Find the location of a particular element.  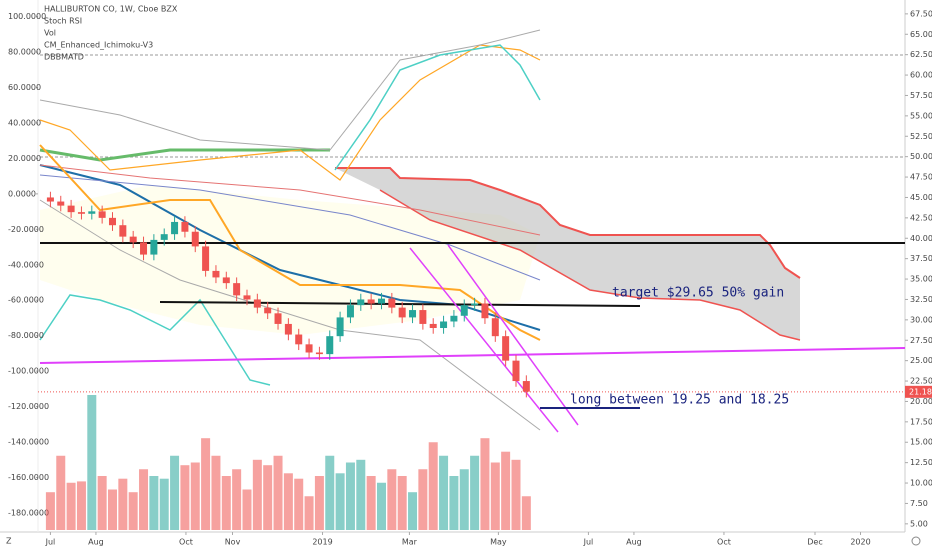

y2-tick-label: -100.0000 is located at coordinates (28, 371).